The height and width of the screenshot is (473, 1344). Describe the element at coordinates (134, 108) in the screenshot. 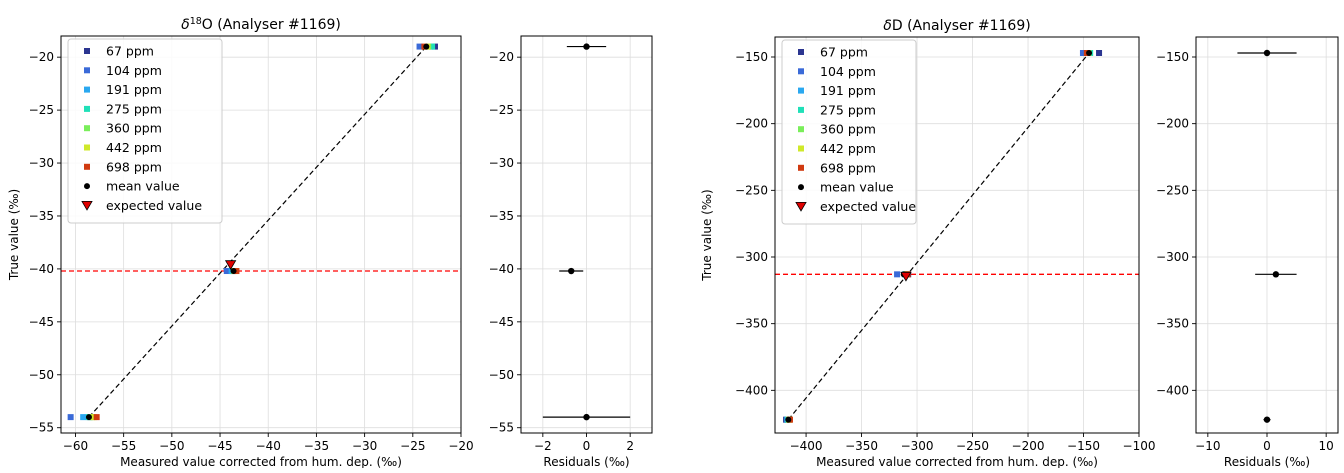

I see `legend-label: 275 ppm` at that location.